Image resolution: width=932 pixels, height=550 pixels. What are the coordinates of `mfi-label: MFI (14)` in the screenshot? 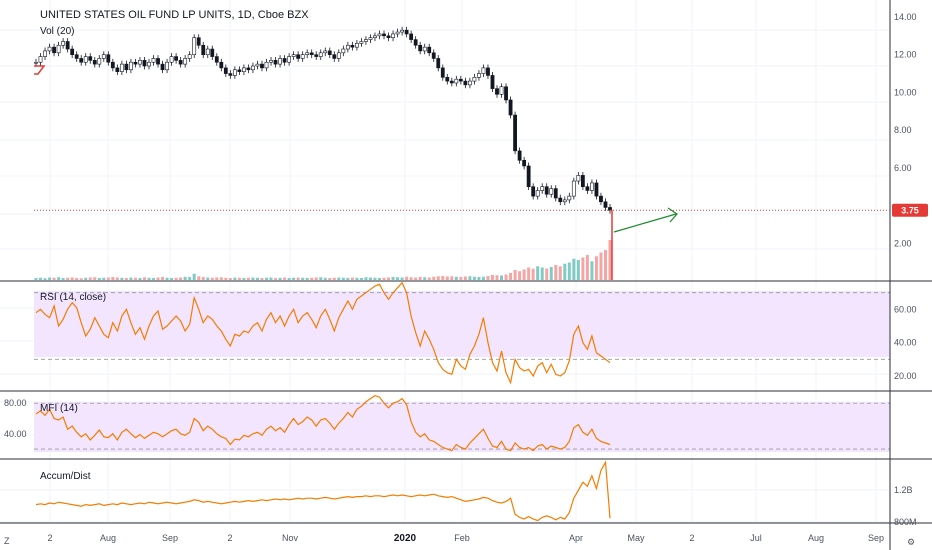 It's located at (59, 408).